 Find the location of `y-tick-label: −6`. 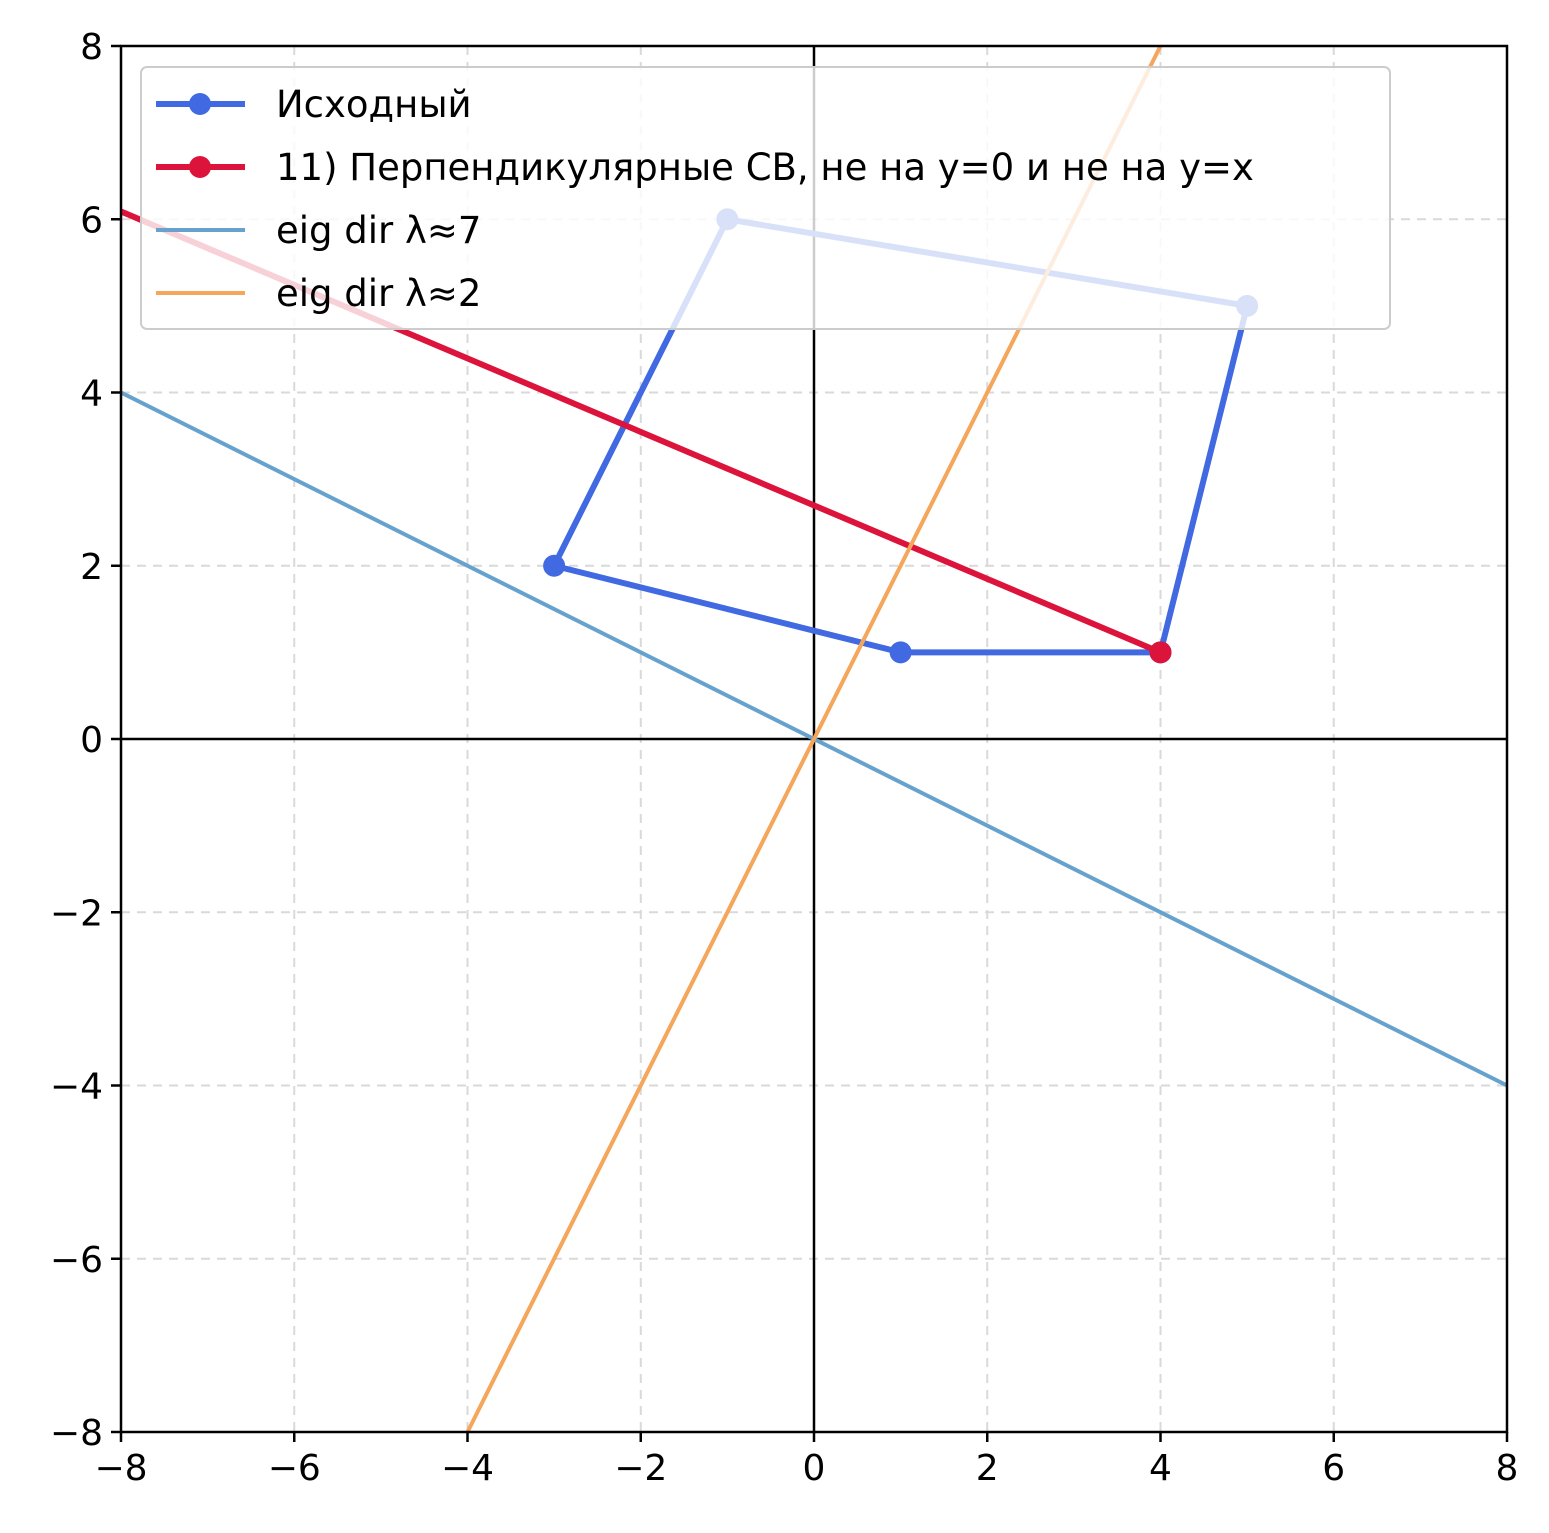

y-tick-label: −6 is located at coordinates (76, 1260).